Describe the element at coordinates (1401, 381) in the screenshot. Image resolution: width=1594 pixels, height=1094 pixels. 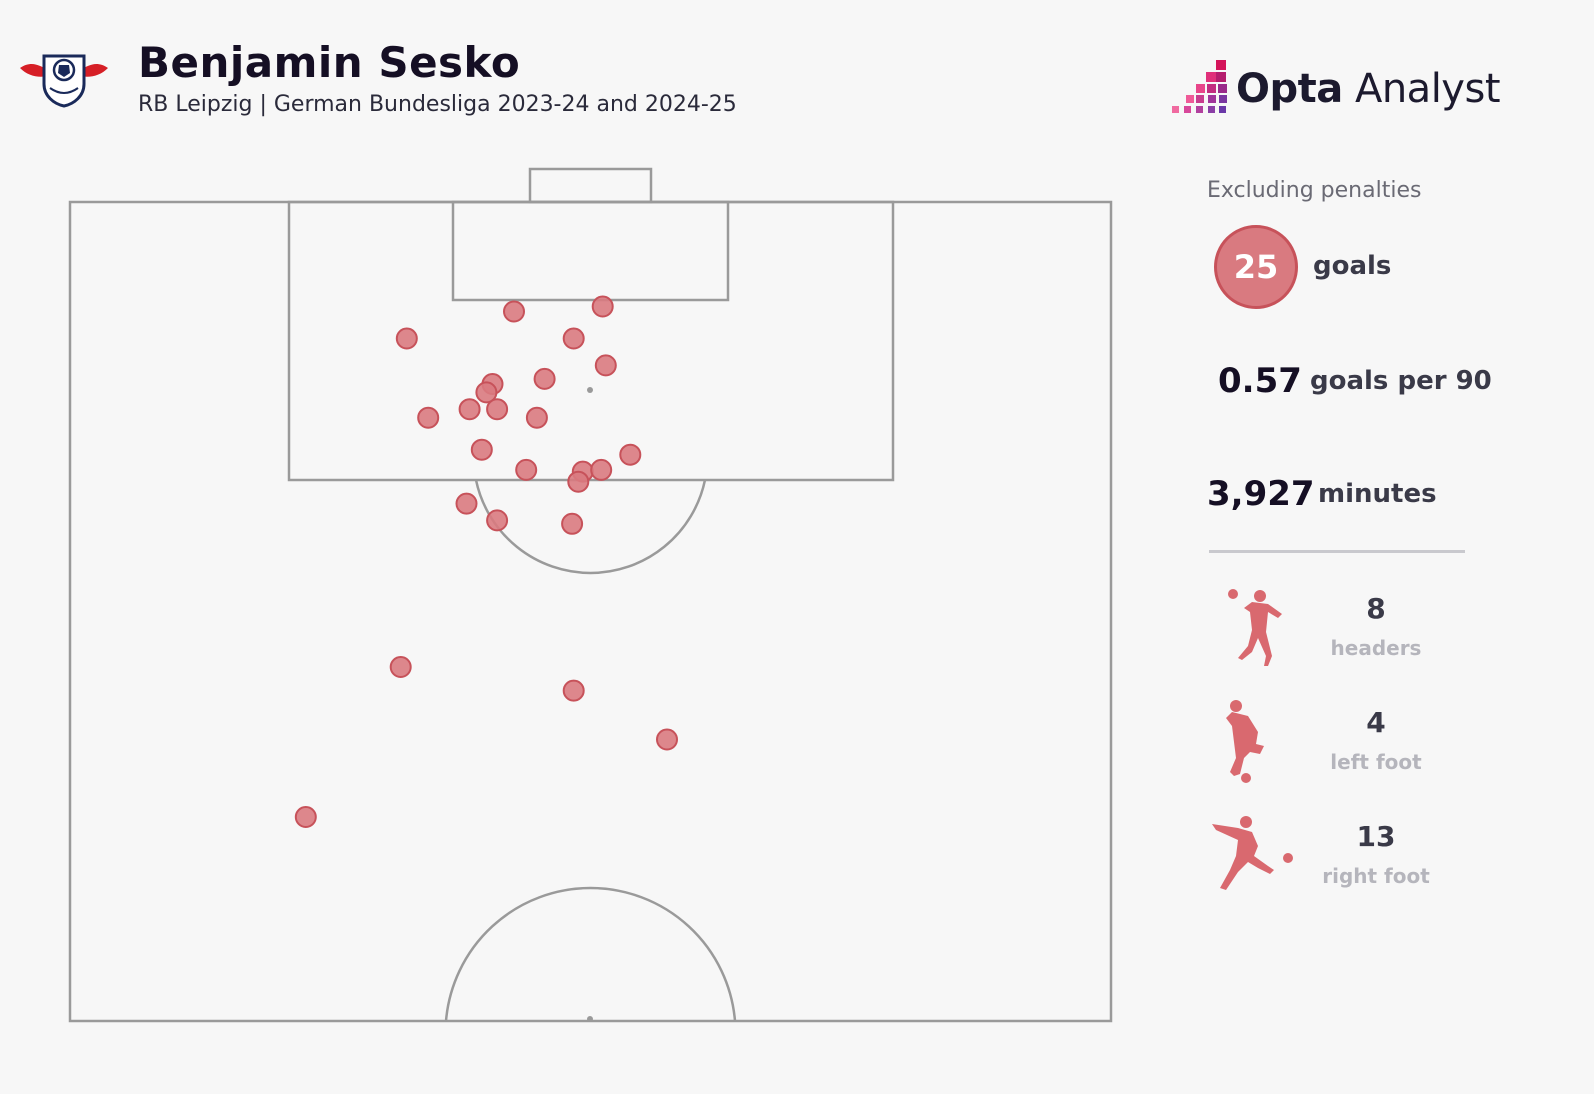
I see `goals-per-90-label: goals per 90` at that location.